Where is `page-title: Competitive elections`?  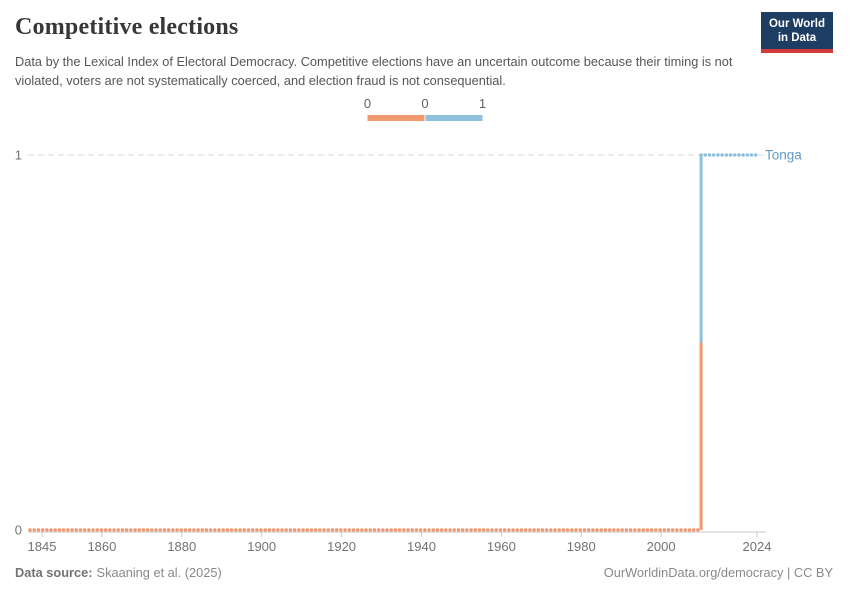
page-title: Competitive elections is located at coordinates (127, 27).